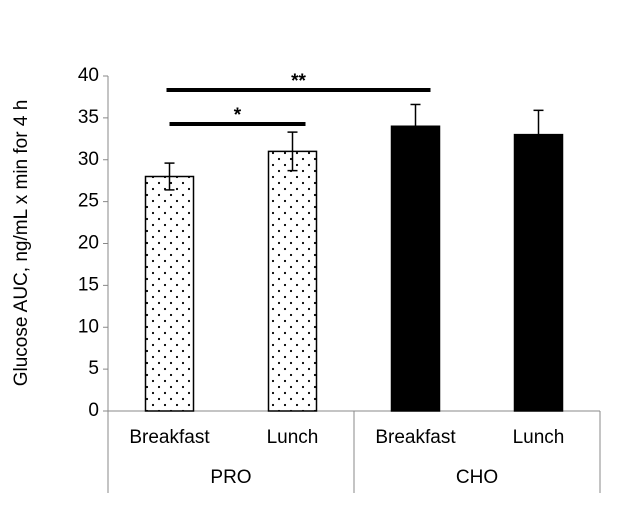  What do you see at coordinates (238, 115) in the screenshot?
I see `significance-label: *` at bounding box center [238, 115].